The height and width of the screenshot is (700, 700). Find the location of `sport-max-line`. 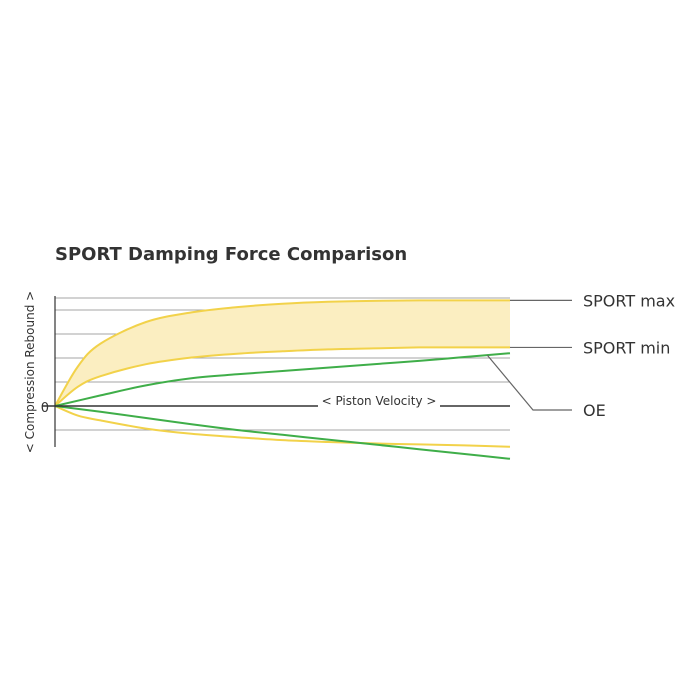

sport-max-line is located at coordinates (282, 353).